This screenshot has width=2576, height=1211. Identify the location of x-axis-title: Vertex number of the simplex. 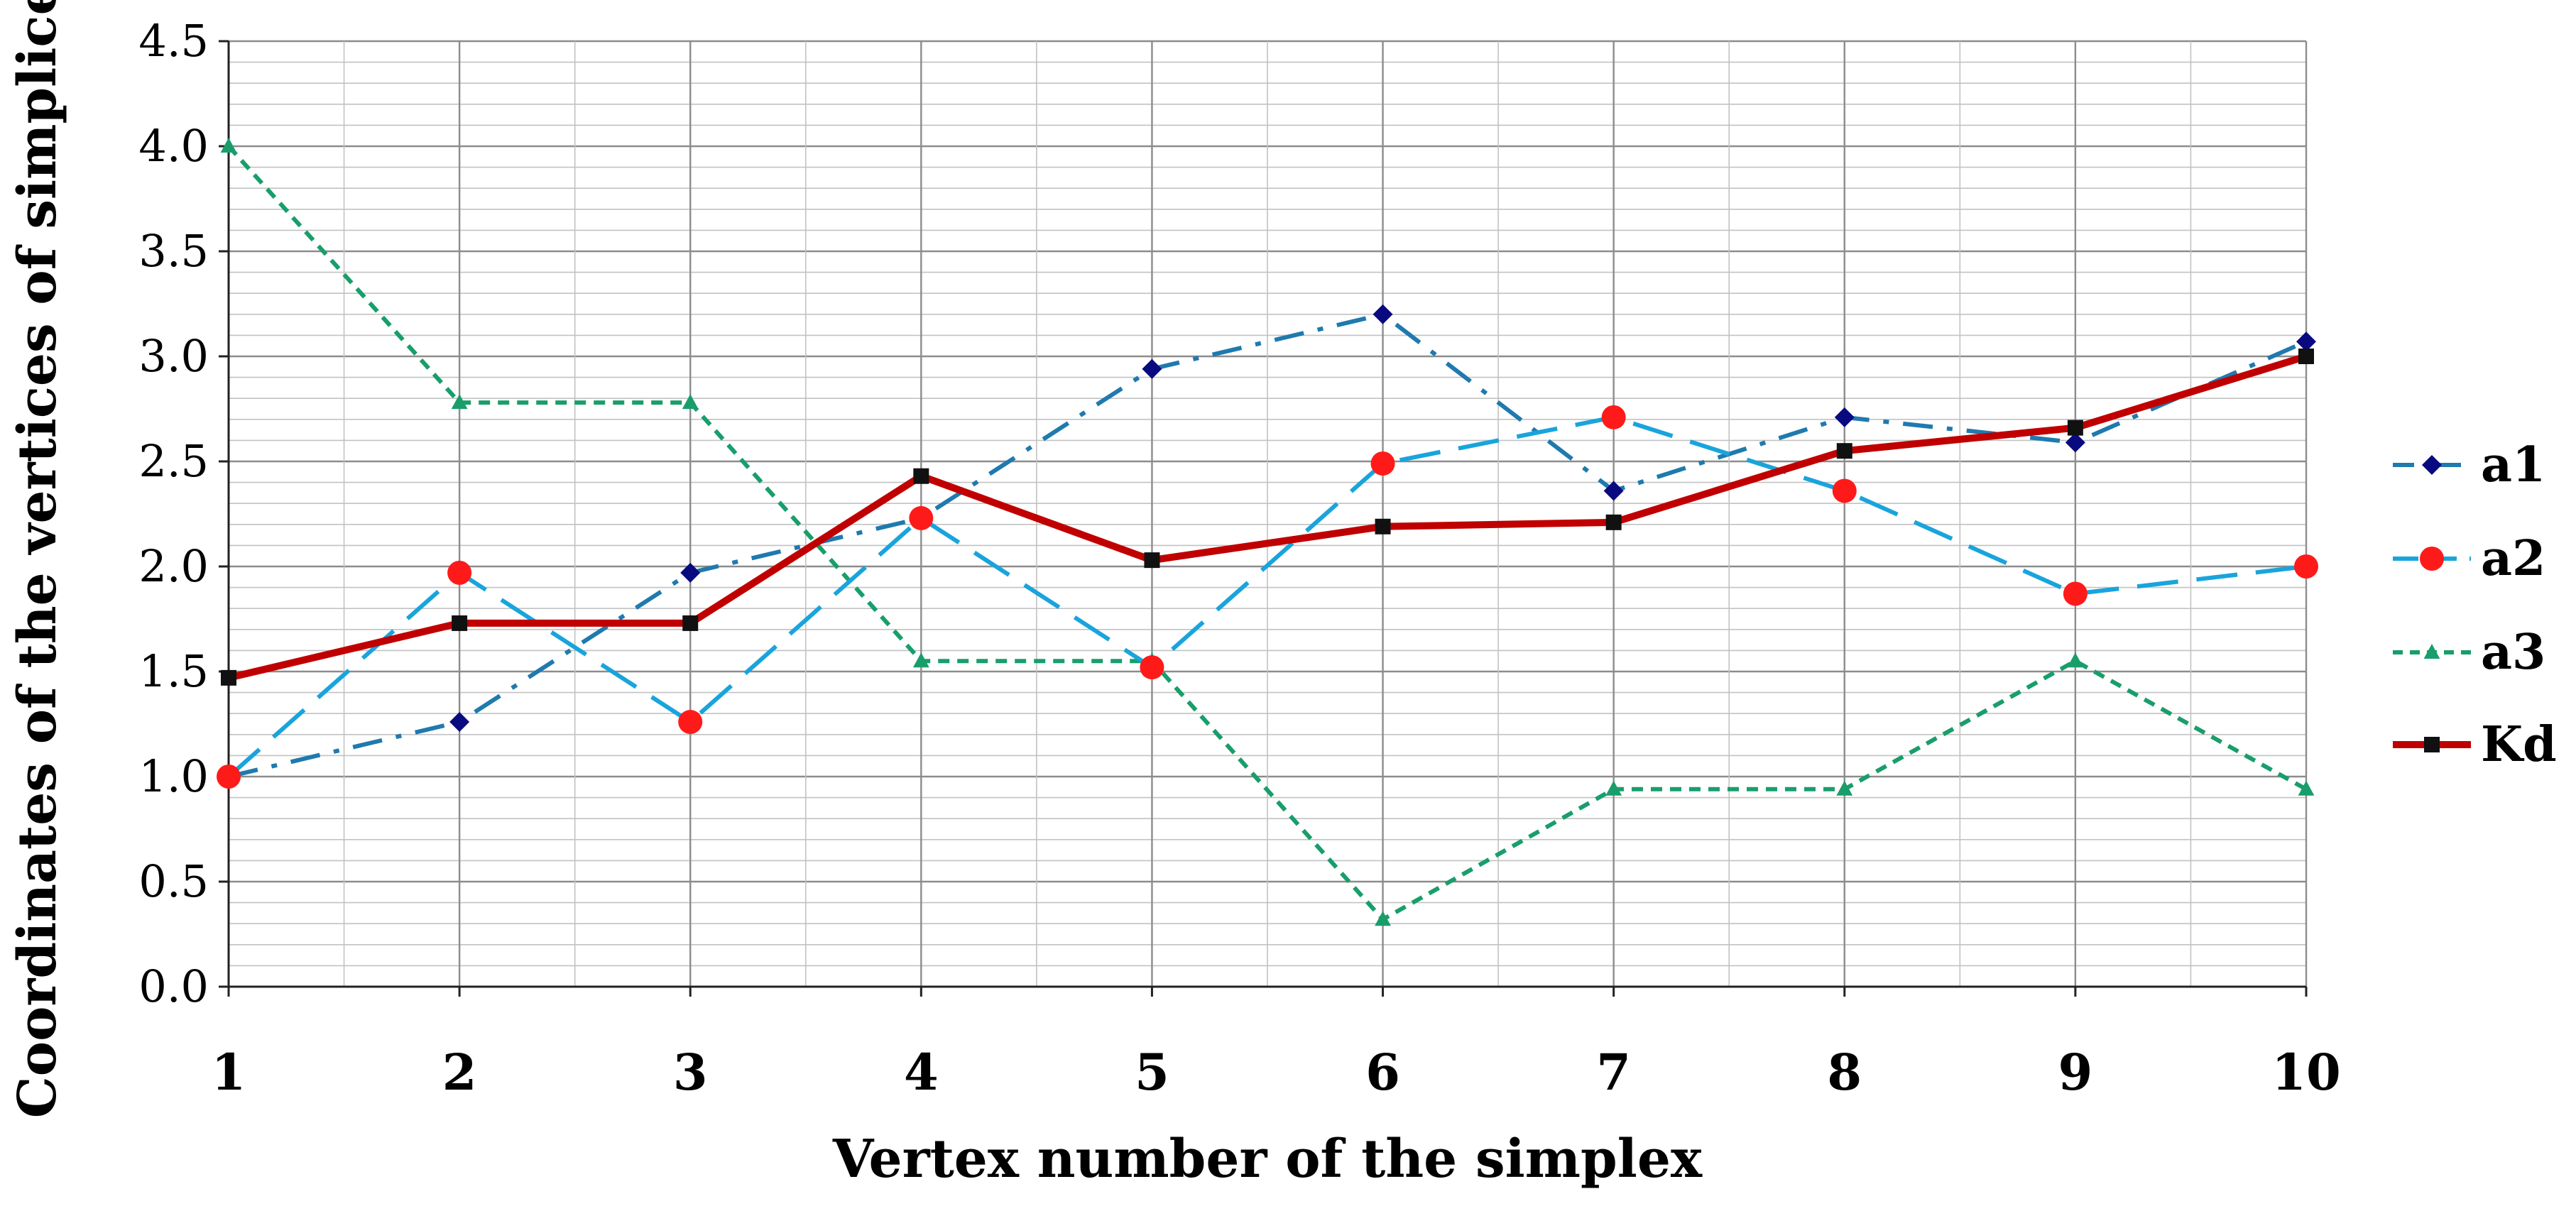
(1267, 1159).